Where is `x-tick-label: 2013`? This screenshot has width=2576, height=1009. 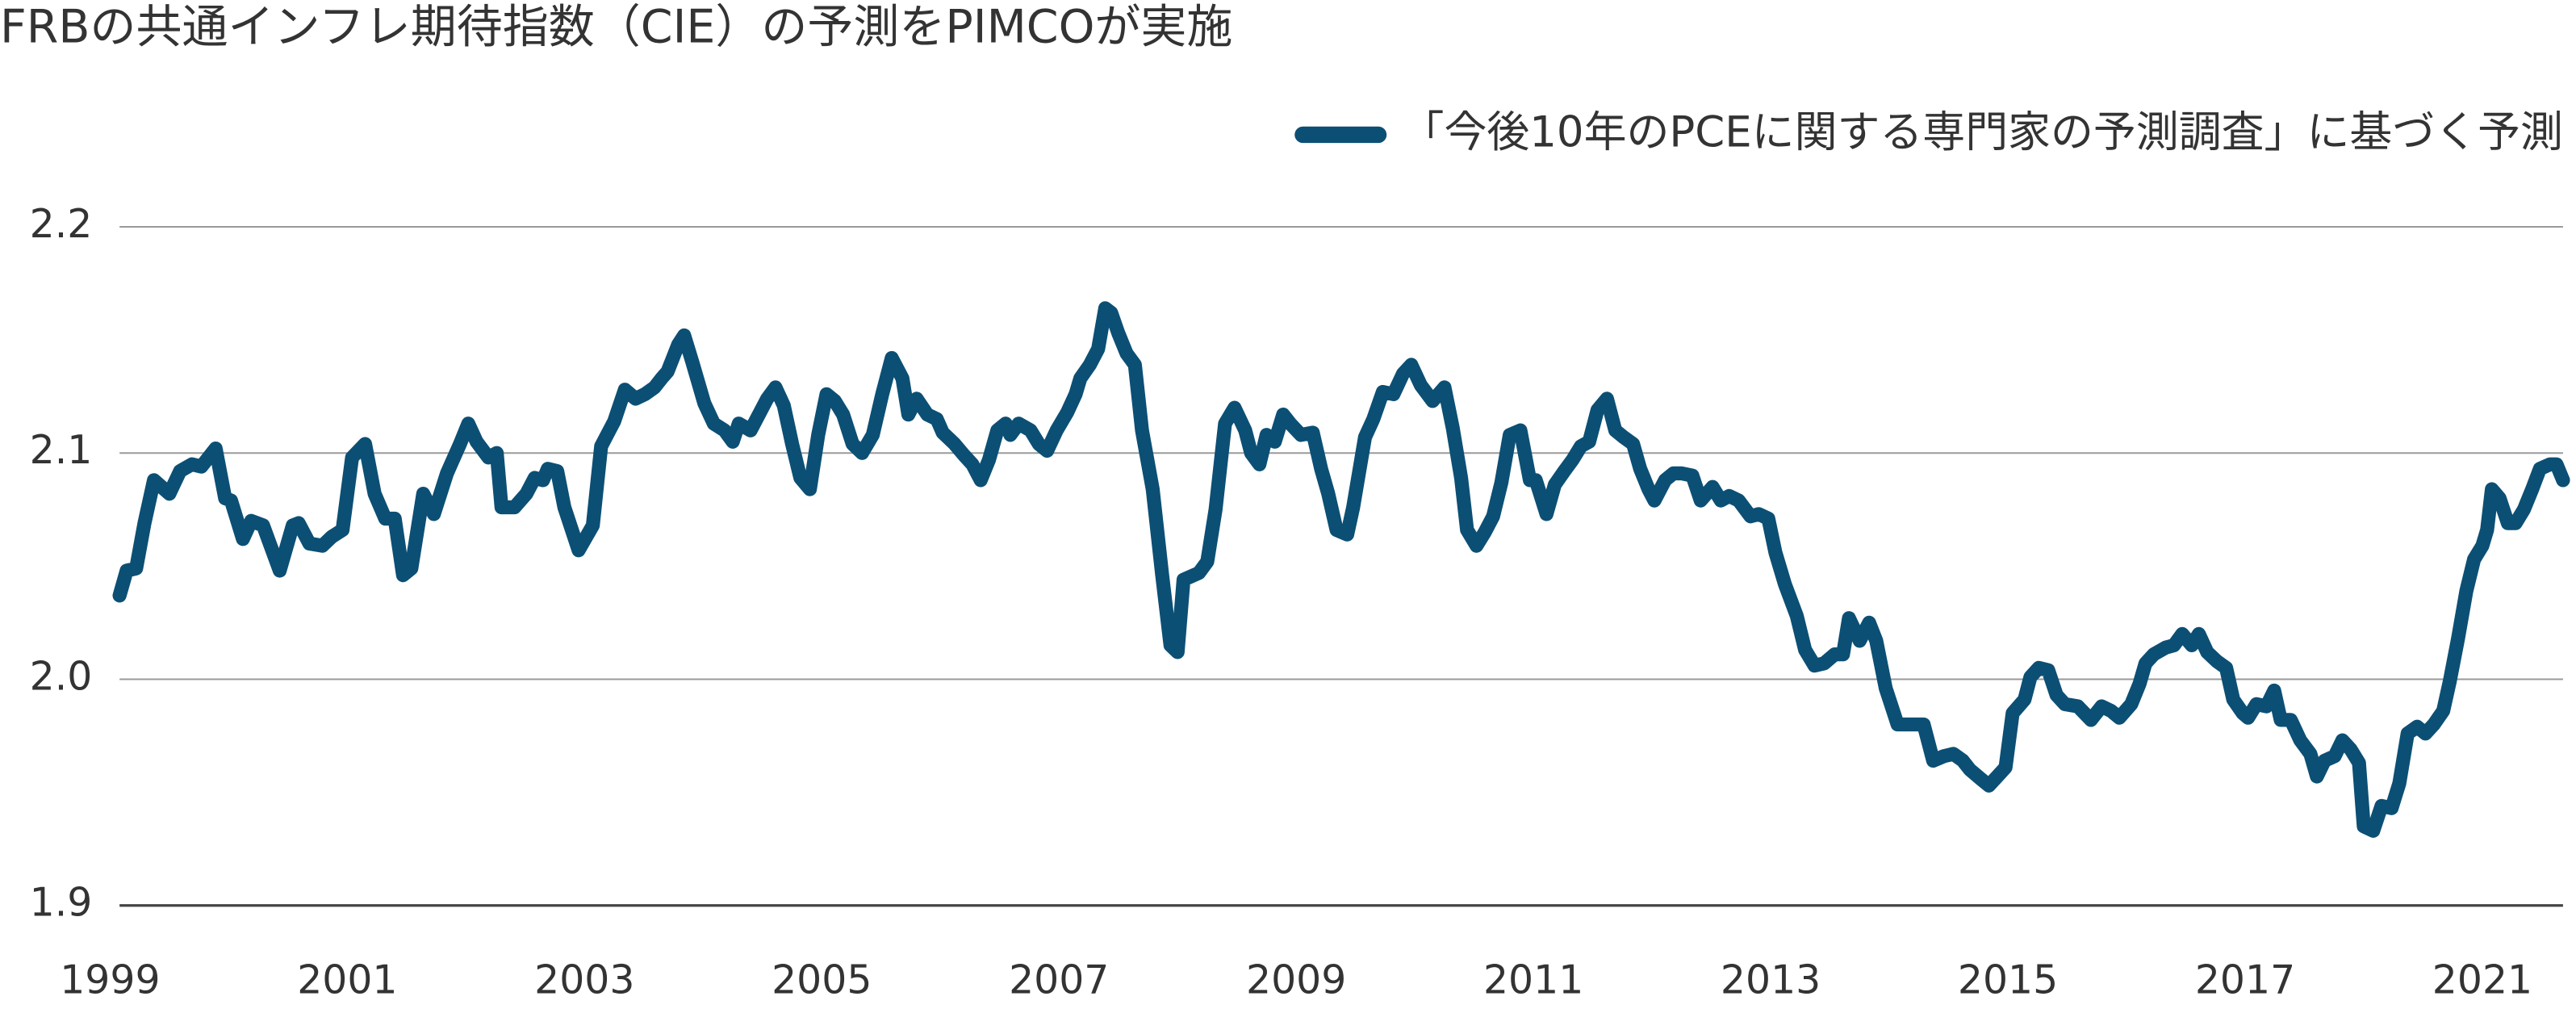 x-tick-label: 2013 is located at coordinates (1771, 980).